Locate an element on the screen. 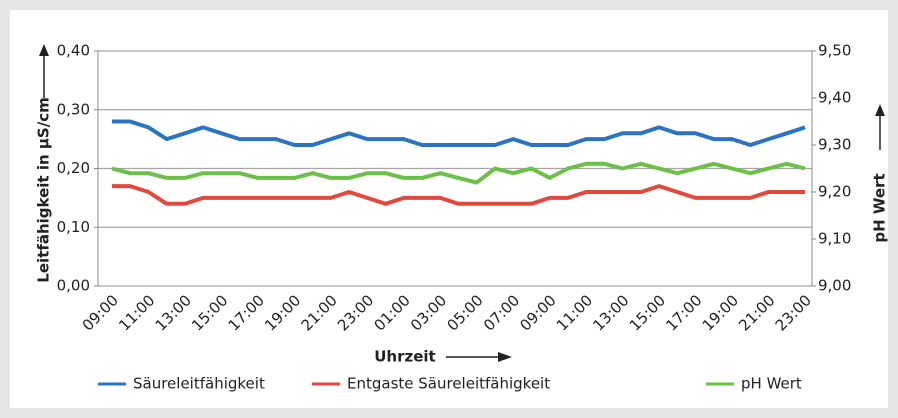 This screenshot has width=898, height=418. y2-tick-label: 9,30 is located at coordinates (834, 145).